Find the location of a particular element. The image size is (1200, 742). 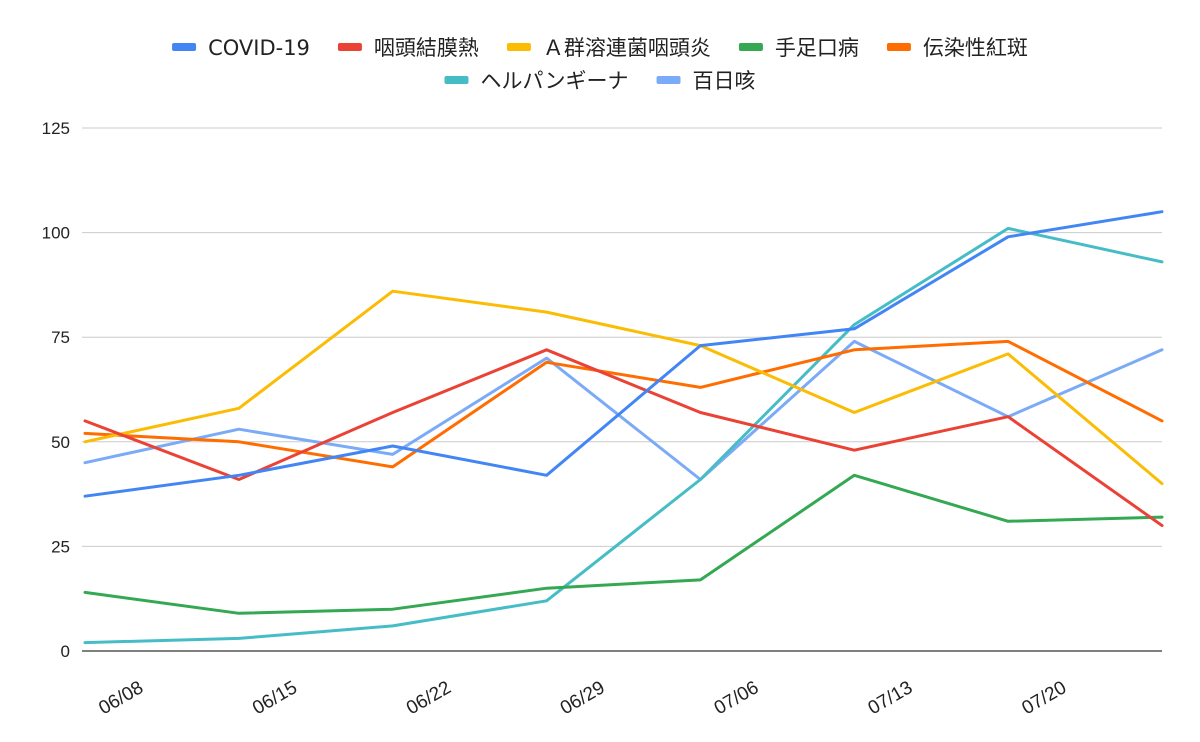

x-tick-label: 06/29 is located at coordinates (583, 698).